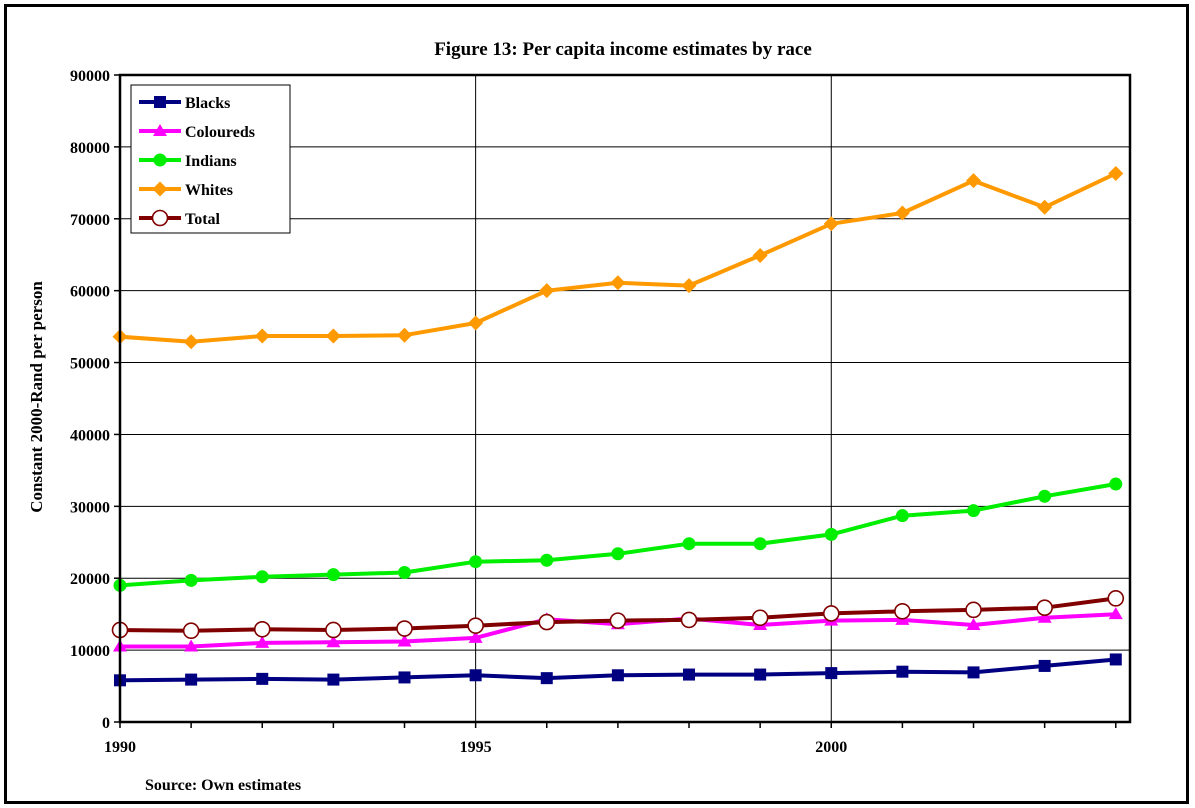  Describe the element at coordinates (160, 102) in the screenshot. I see `legend-marker-blacks` at that location.